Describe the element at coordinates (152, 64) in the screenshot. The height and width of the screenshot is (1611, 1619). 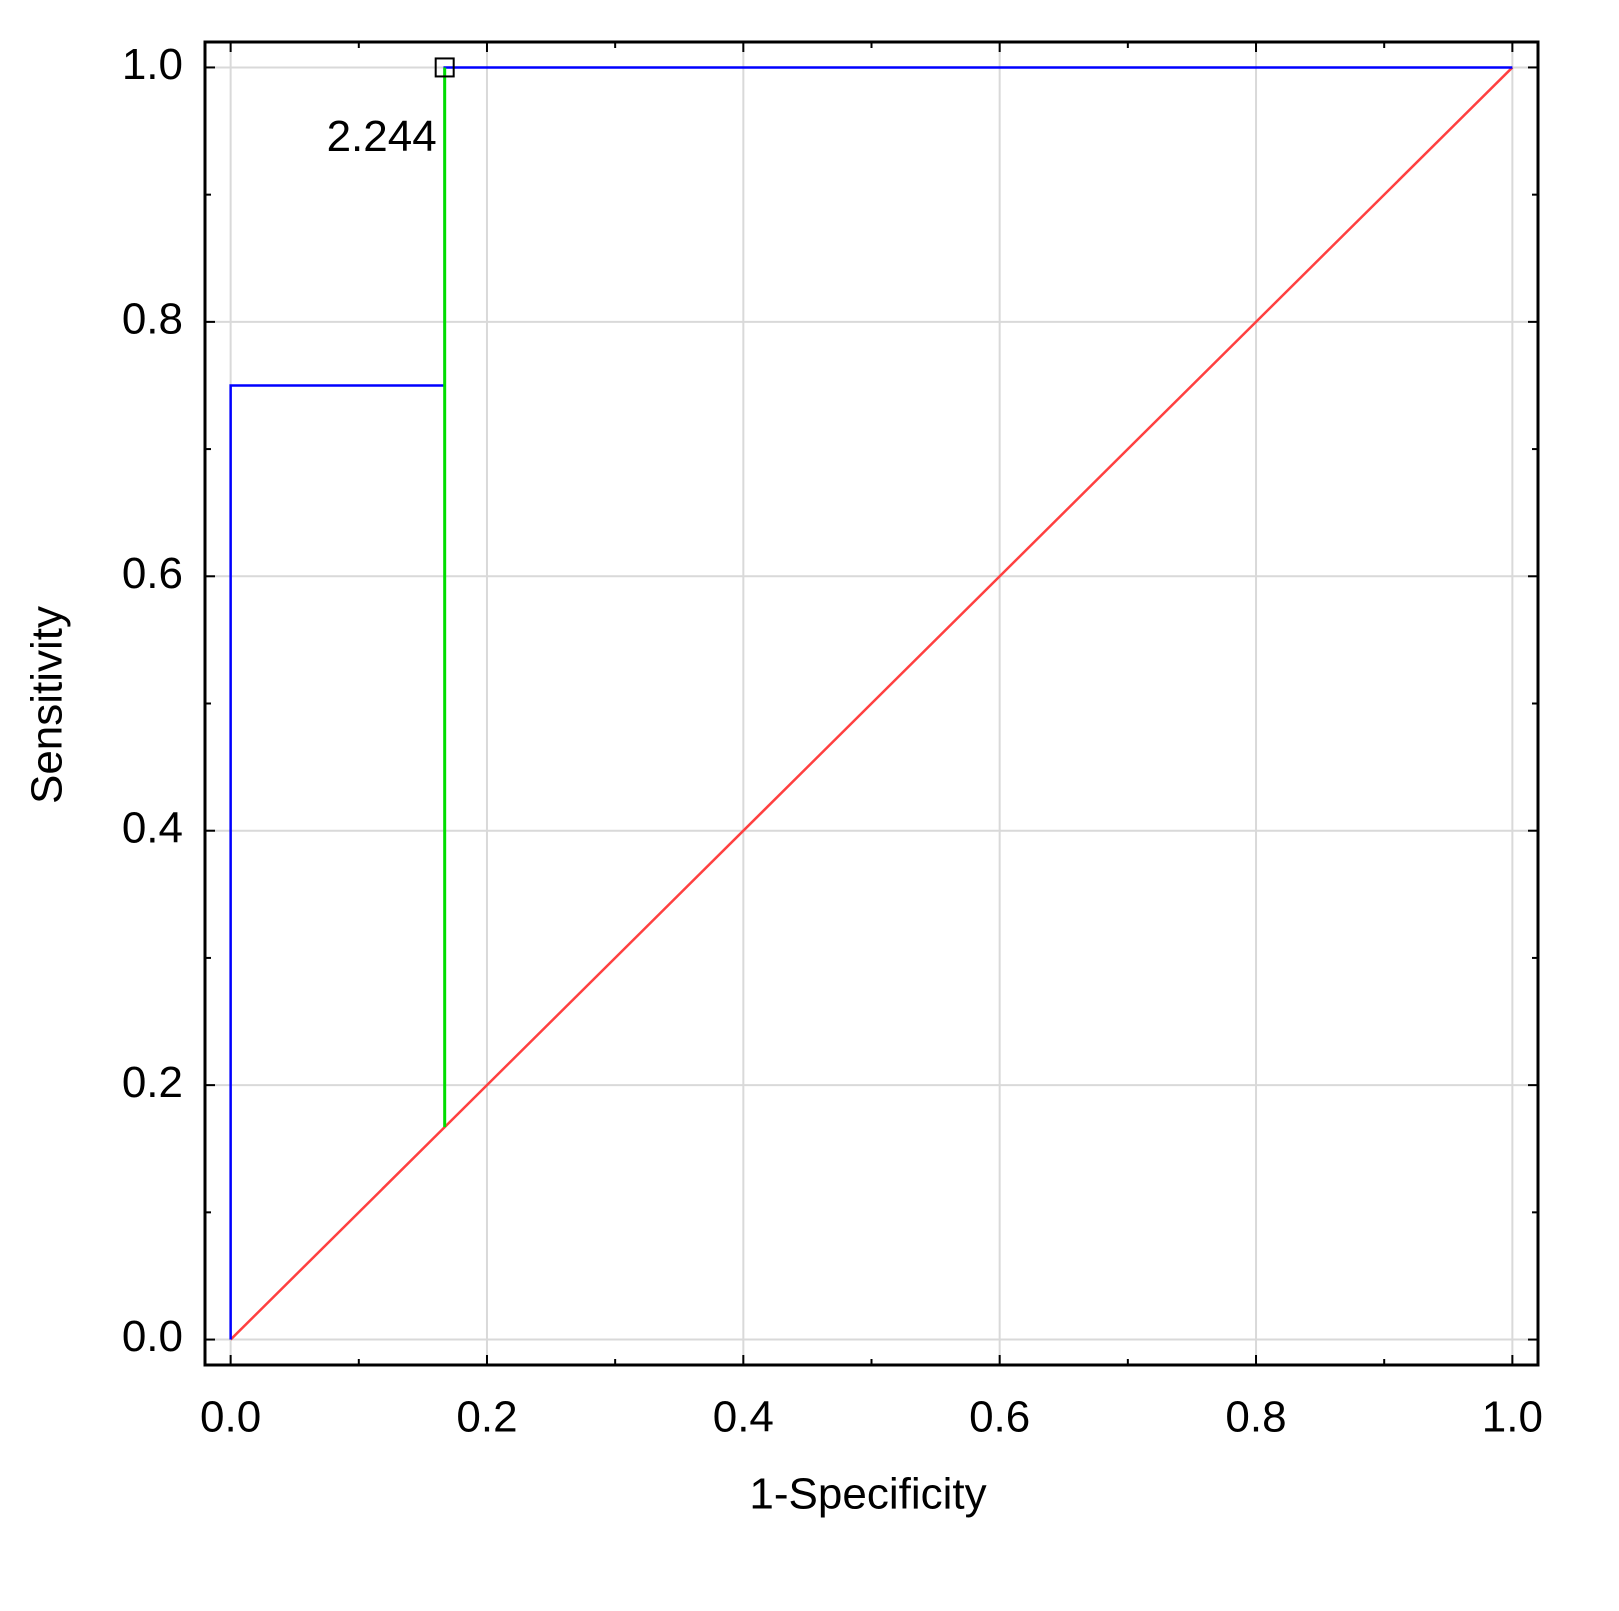
I see `y-tick-label: 1.0` at that location.